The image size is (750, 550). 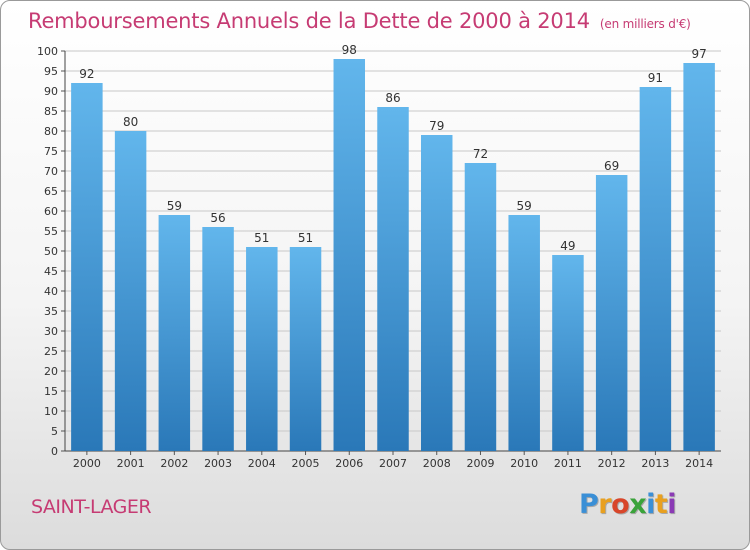 I want to click on x-tick-label: 2009, so click(x=480, y=463).